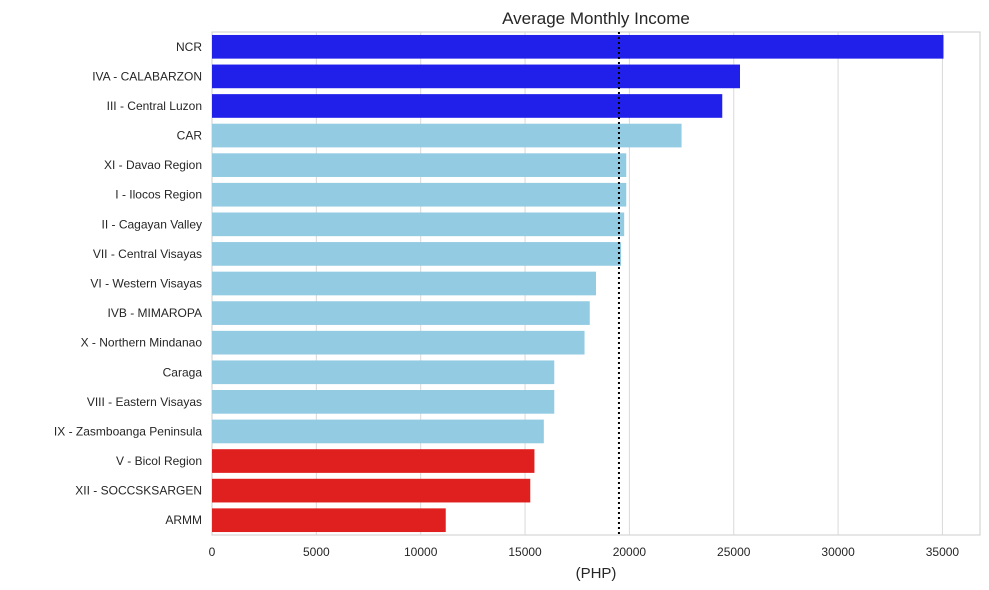 Image resolution: width=989 pixels, height=590 pixels. Describe the element at coordinates (138, 491) in the screenshot. I see `y-category-label: XII - SOCCSKSARGEN` at that location.